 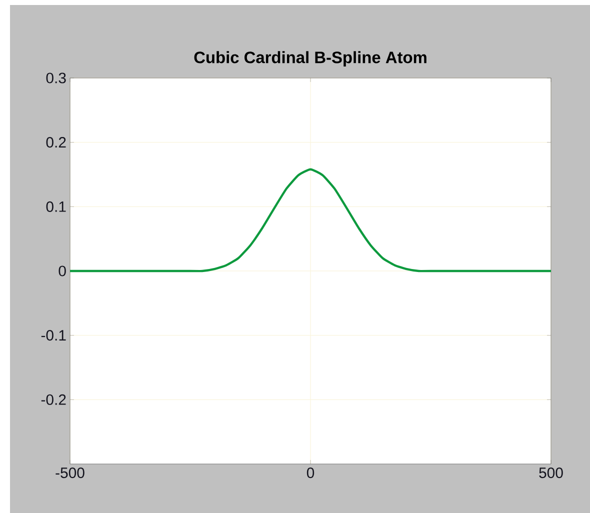 I want to click on y-tick-label: 0.3, so click(x=56, y=78).